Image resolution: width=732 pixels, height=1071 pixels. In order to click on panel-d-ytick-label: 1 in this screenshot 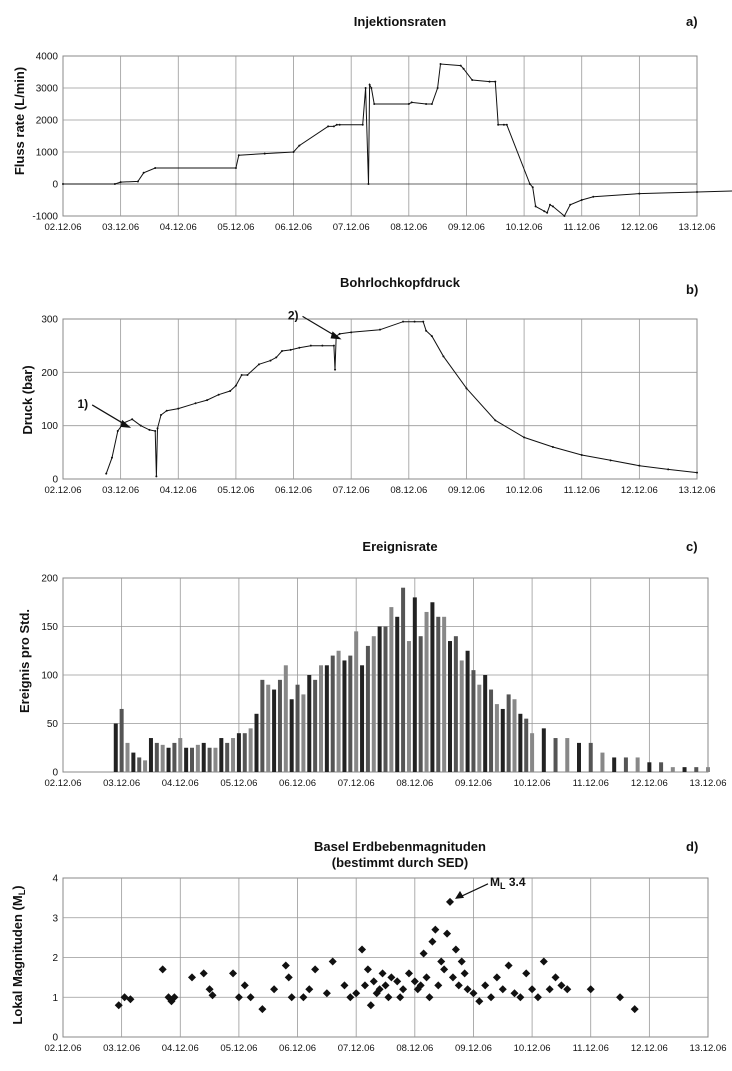, I will do `click(55, 998)`.